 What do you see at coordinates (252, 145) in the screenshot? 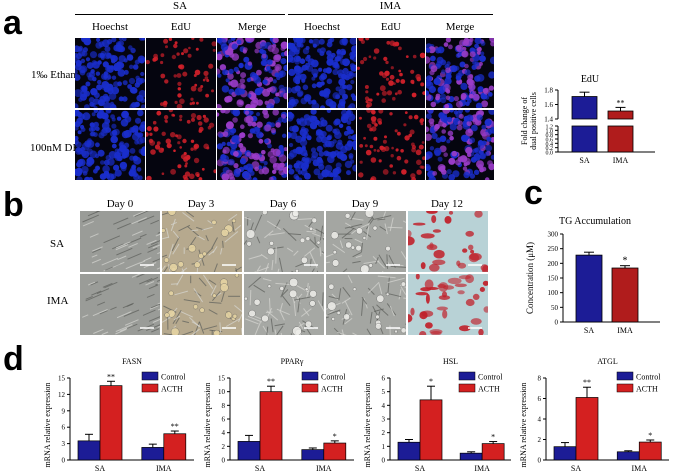
I see `cell-dots` at bounding box center [252, 145].